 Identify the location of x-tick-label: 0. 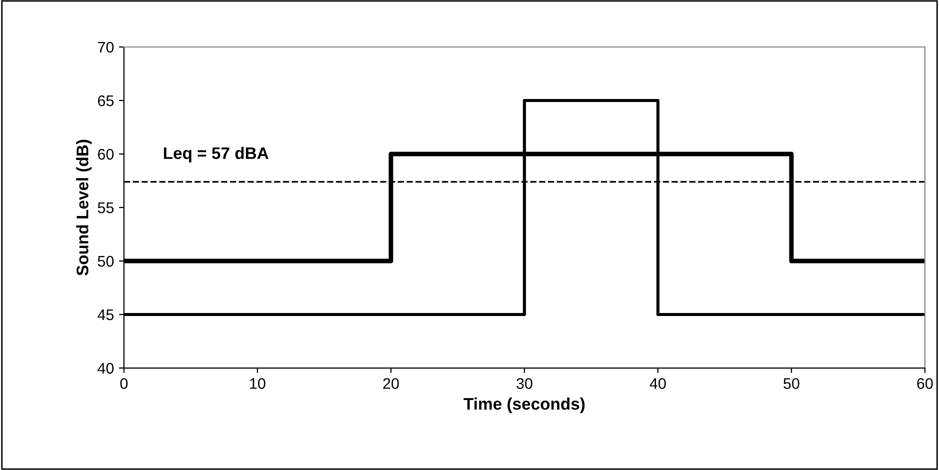
(124, 383).